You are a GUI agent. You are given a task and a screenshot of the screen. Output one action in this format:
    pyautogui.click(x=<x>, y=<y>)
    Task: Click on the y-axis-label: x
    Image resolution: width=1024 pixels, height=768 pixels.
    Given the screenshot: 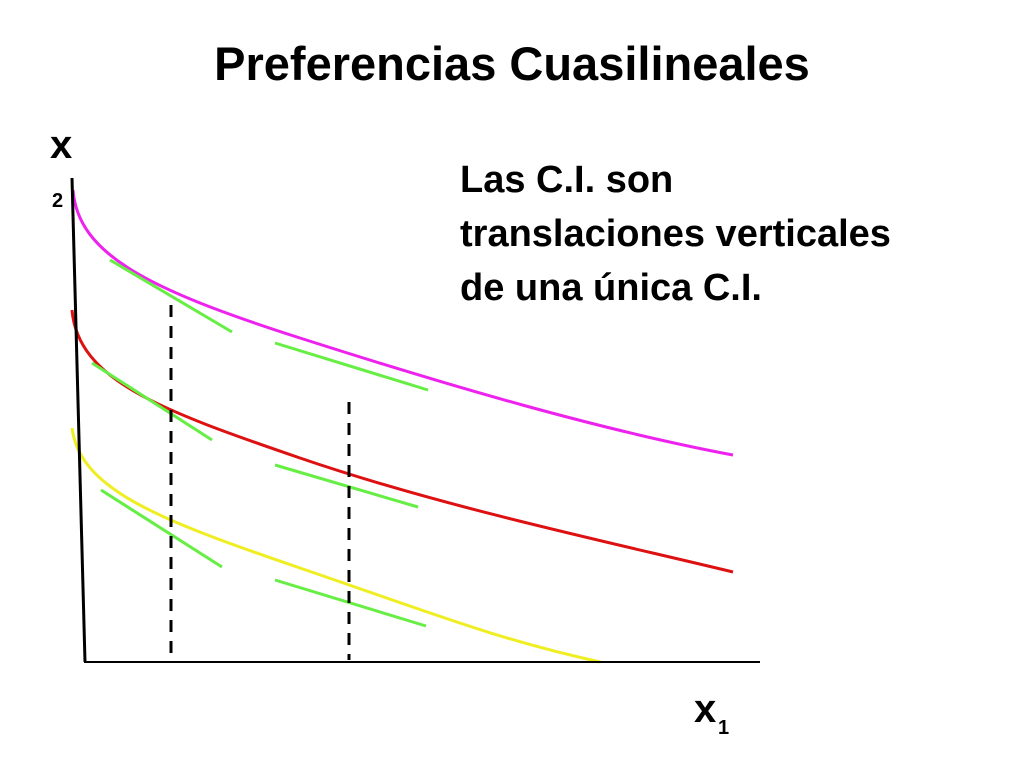 What is the action you would take?
    pyautogui.click(x=61, y=145)
    